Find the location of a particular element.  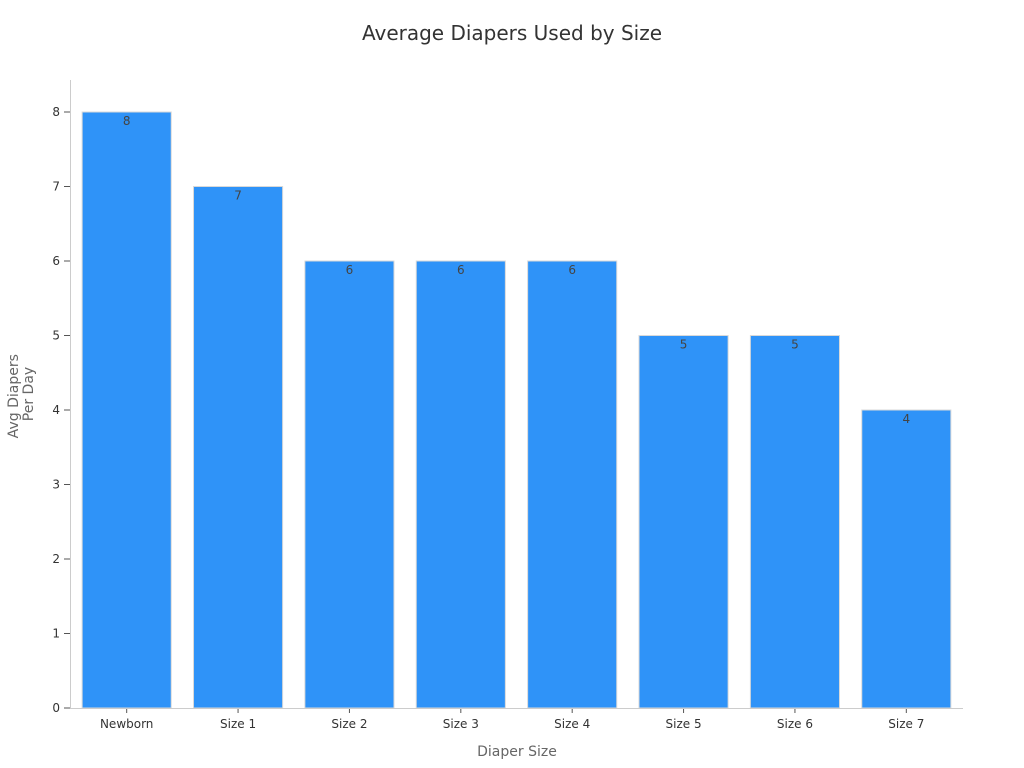

y-axis-title-line-2: Per Day is located at coordinates (29, 394).